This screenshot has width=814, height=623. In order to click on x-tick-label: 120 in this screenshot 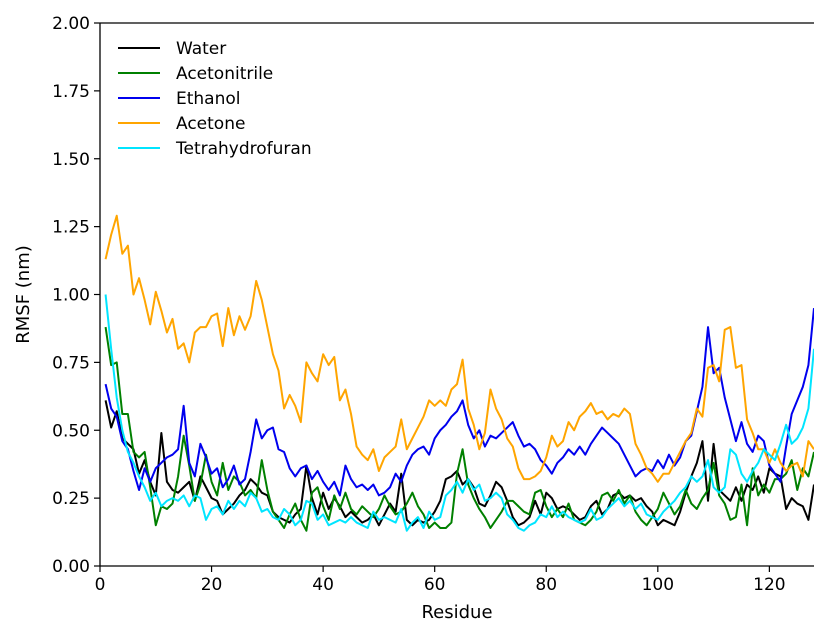, I will do `click(769, 585)`.